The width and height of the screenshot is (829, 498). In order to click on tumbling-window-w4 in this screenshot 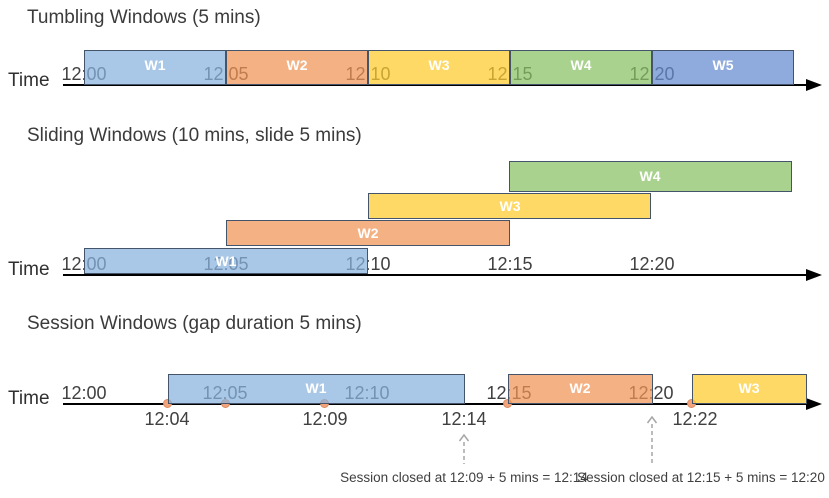, I will do `click(581, 67)`.